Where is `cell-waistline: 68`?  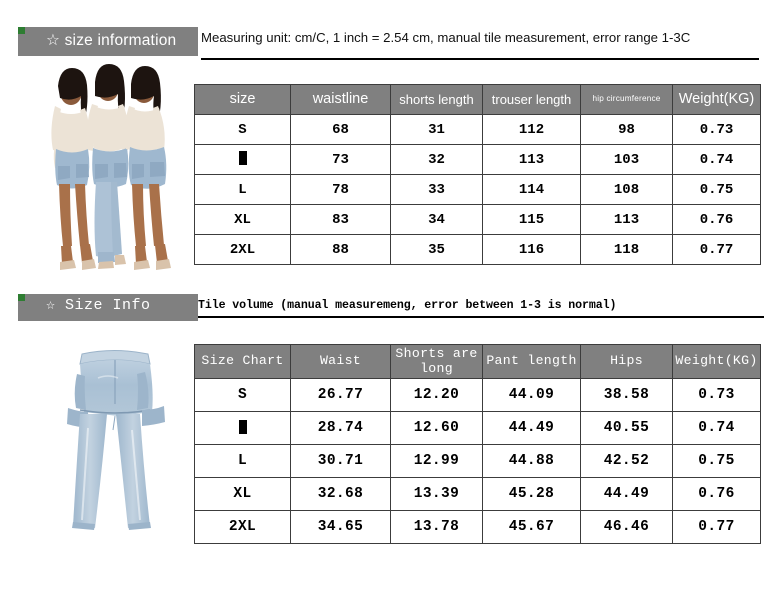
cell-waistline: 68 is located at coordinates (340, 129).